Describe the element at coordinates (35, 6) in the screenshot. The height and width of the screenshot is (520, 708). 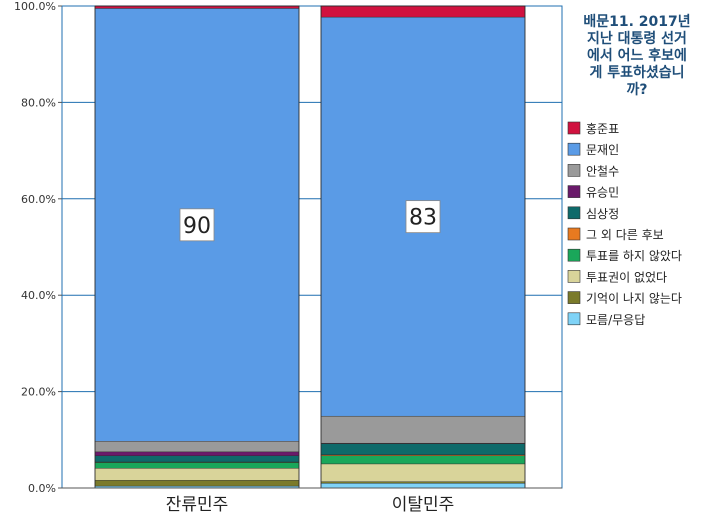
I see `y-tick-label: 100.0%` at that location.